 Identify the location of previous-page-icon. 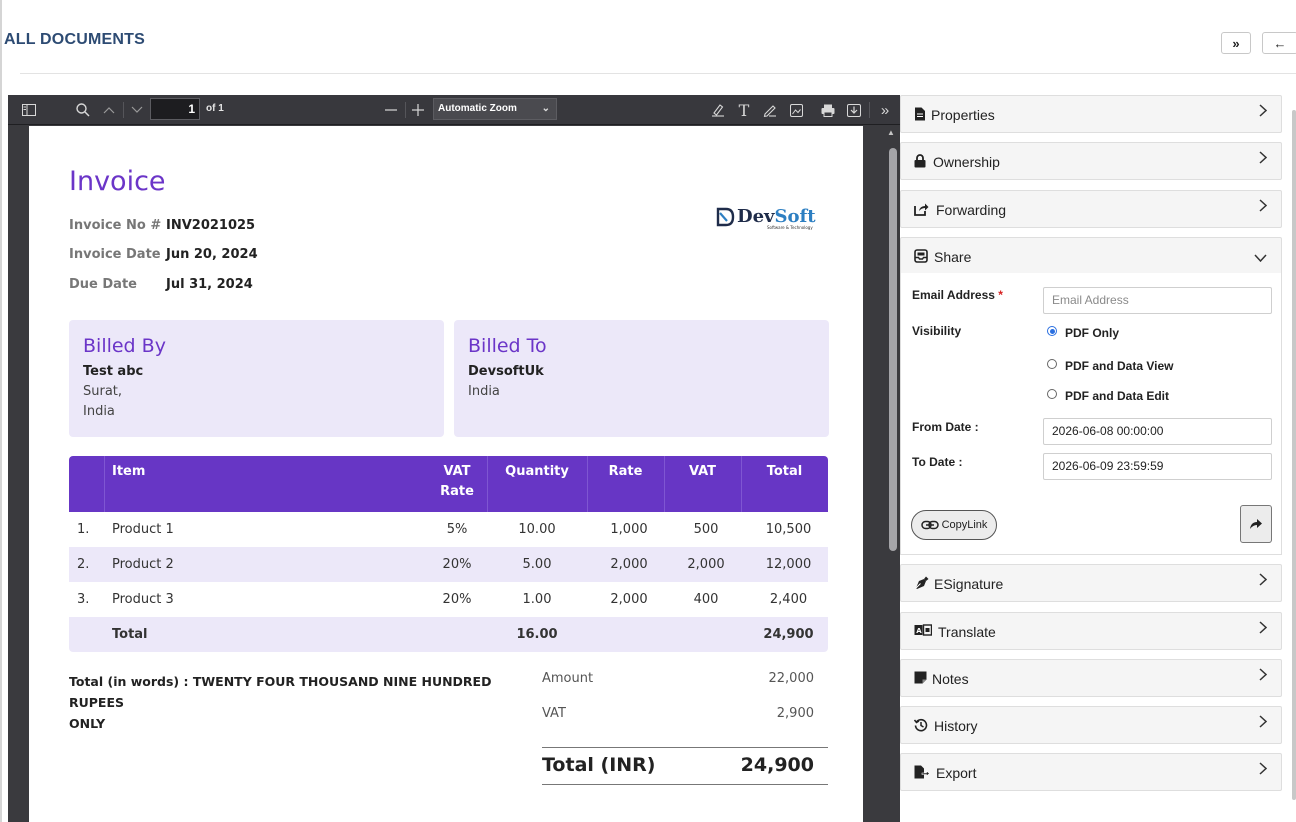
(109, 110).